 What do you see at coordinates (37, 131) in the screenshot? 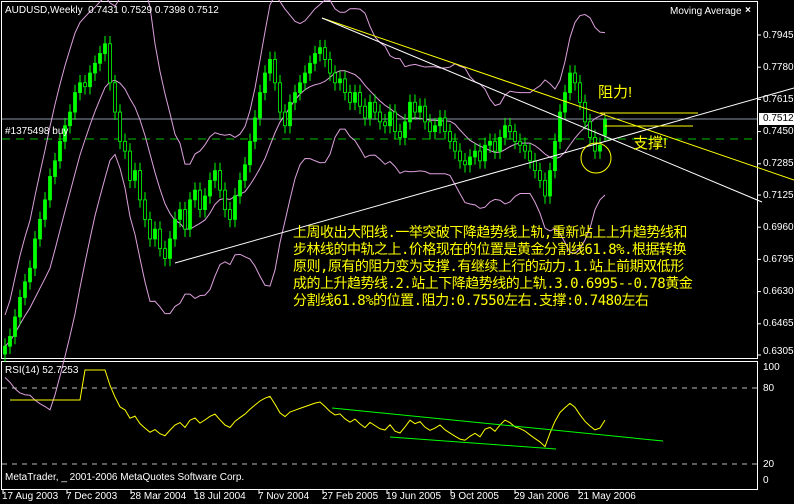
I see `order-label: #1375498 buy` at bounding box center [37, 131].